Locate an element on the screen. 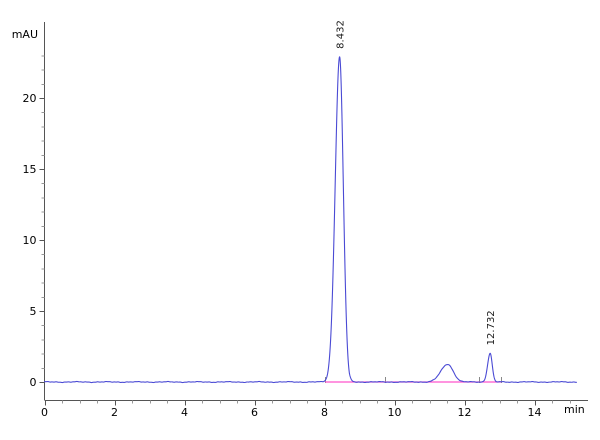 The image size is (600, 440). y-tick-label: 15 is located at coordinates (30, 169).